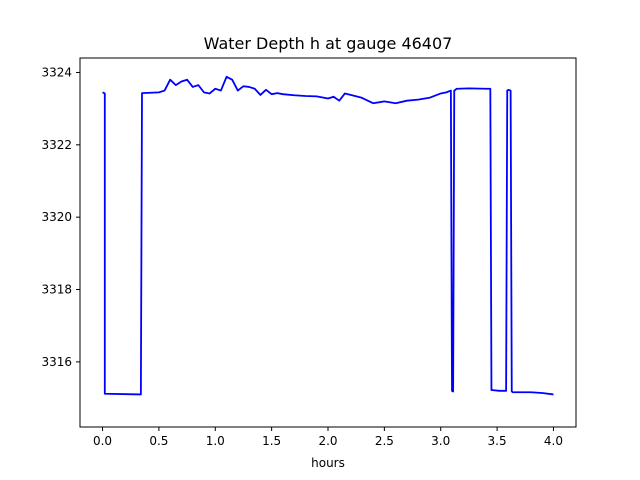  Describe the element at coordinates (56, 72) in the screenshot. I see `y-tick-label: 3324` at that location.